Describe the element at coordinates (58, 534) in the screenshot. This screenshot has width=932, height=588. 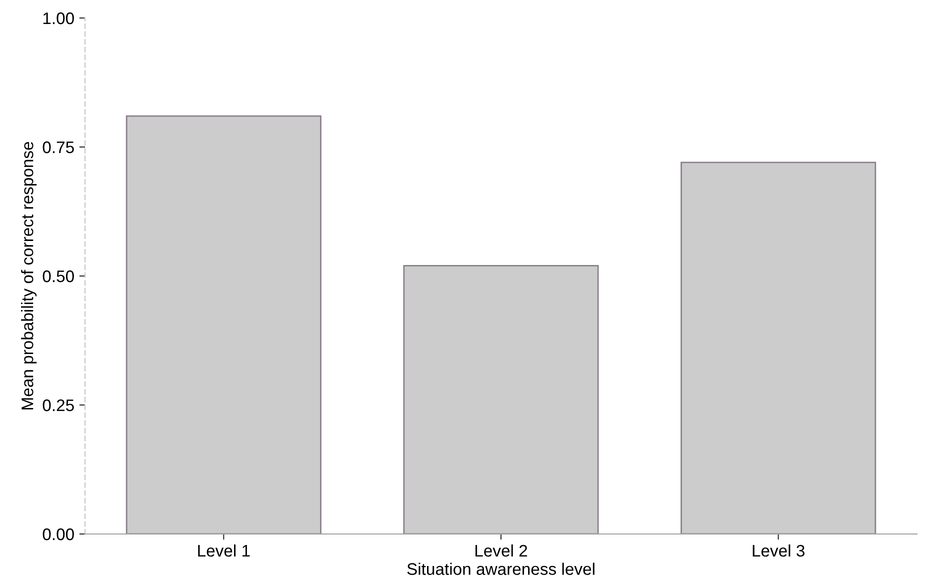
I see `y-tick-label: 0.00` at that location.